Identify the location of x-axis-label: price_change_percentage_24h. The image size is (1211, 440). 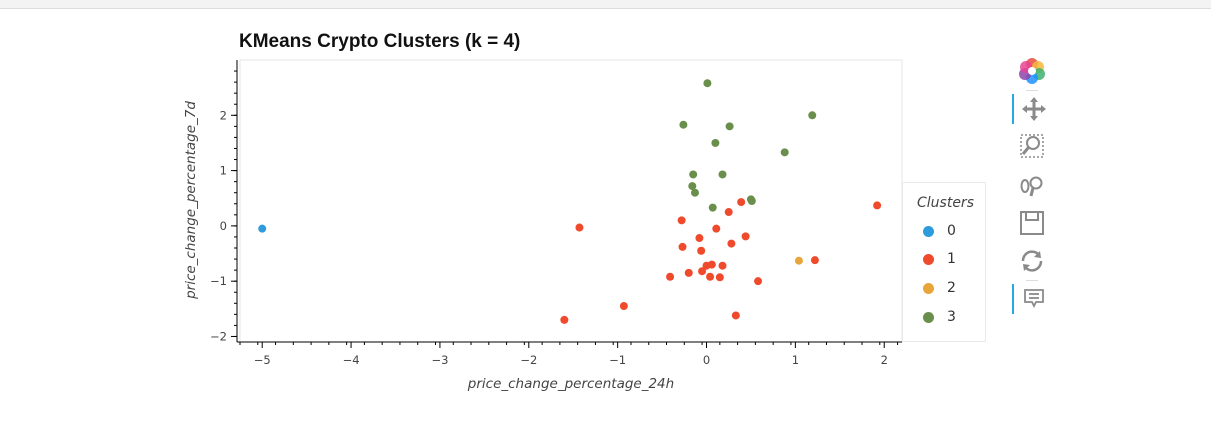
(571, 384).